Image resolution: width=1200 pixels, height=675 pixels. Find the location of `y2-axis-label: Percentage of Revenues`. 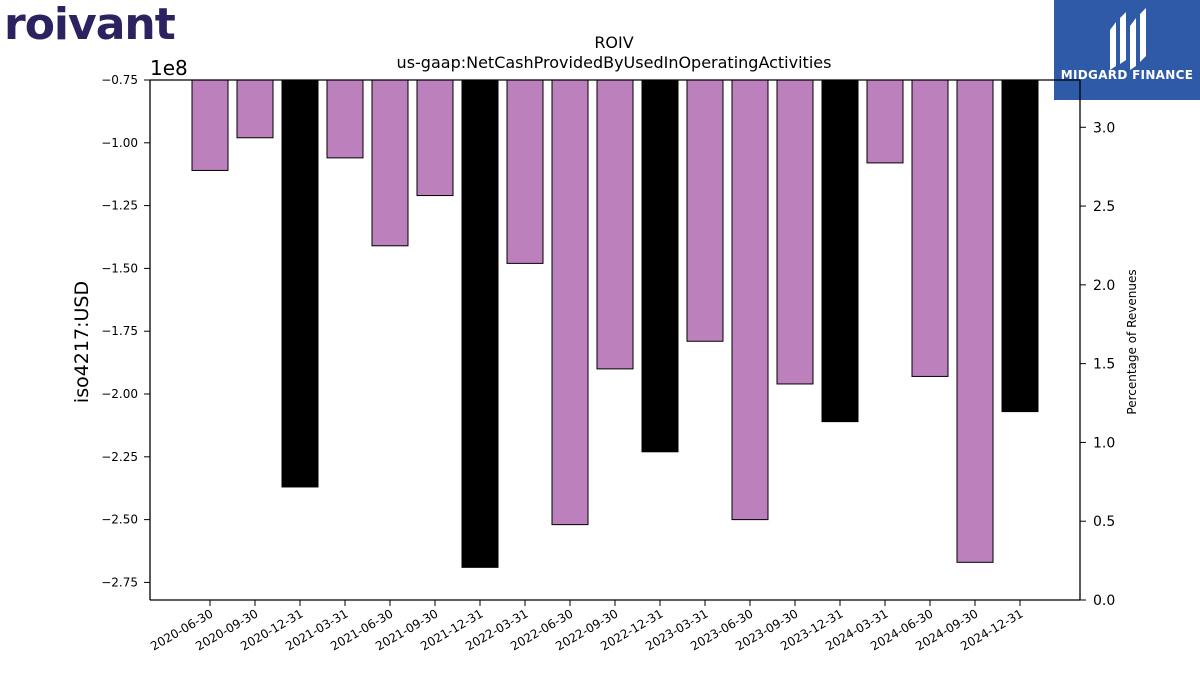

y2-axis-label: Percentage of Revenues is located at coordinates (1132, 341).